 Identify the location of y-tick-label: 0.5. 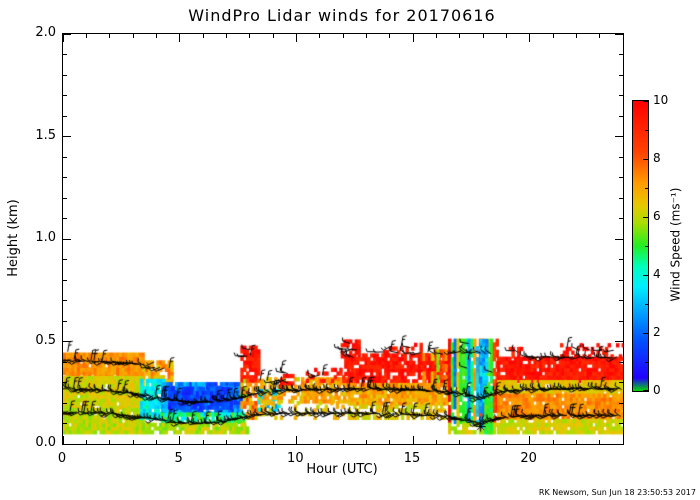
(45, 340).